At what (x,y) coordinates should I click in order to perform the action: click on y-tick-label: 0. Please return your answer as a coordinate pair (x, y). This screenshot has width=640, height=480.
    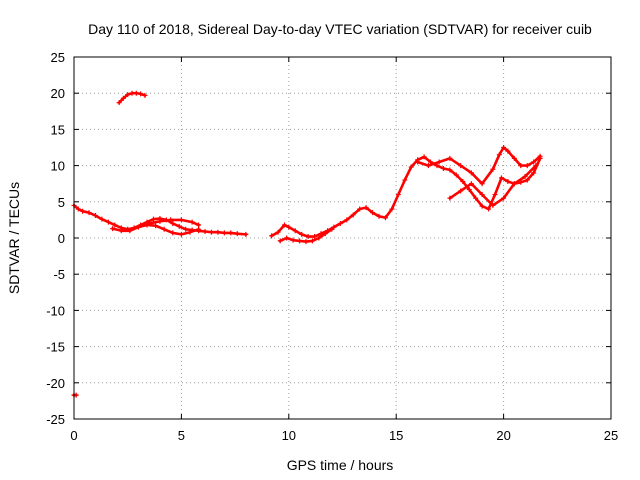
    Looking at the image, I should click on (61, 238).